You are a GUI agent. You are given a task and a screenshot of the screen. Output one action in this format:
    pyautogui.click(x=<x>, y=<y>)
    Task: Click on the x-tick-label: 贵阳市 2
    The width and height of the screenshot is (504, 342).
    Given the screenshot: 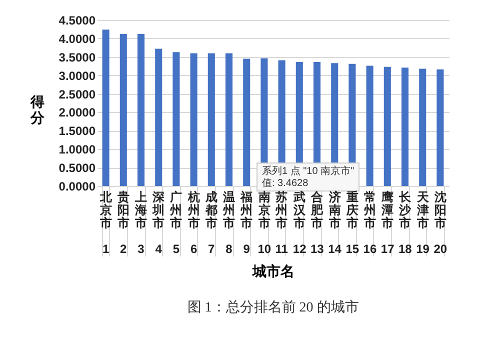 What is the action you would take?
    pyautogui.click(x=123, y=223)
    